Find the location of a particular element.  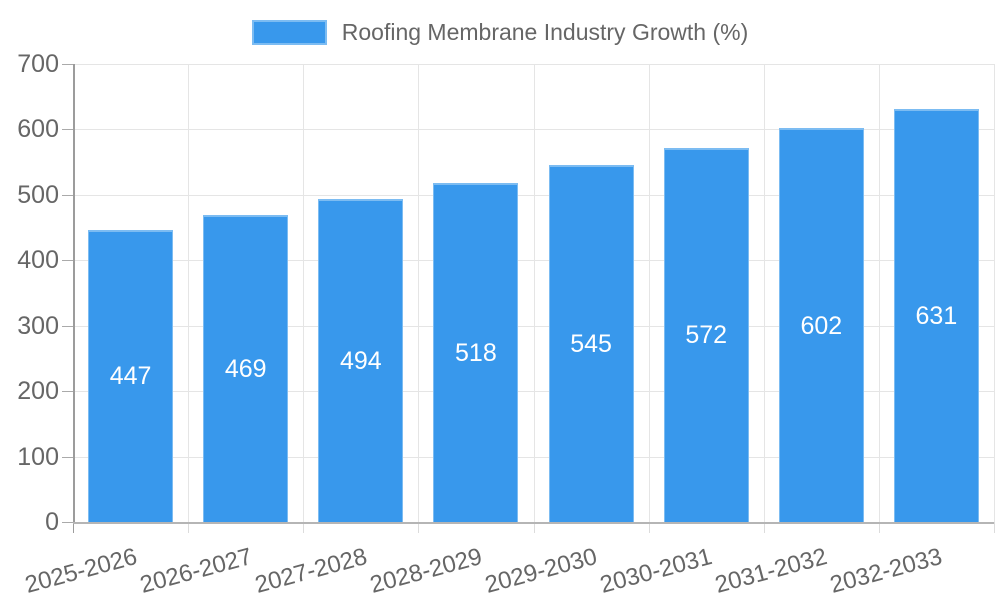

legend-label: Roofing Membrane Industry Growth (%) is located at coordinates (545, 32).